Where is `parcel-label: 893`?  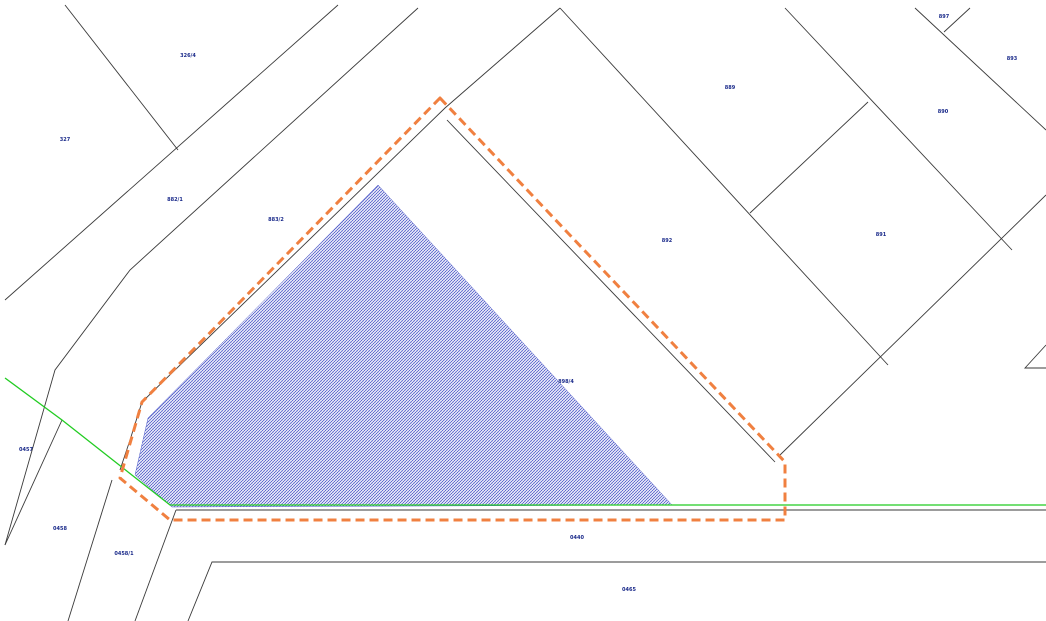
parcel-label: 893 is located at coordinates (1012, 59).